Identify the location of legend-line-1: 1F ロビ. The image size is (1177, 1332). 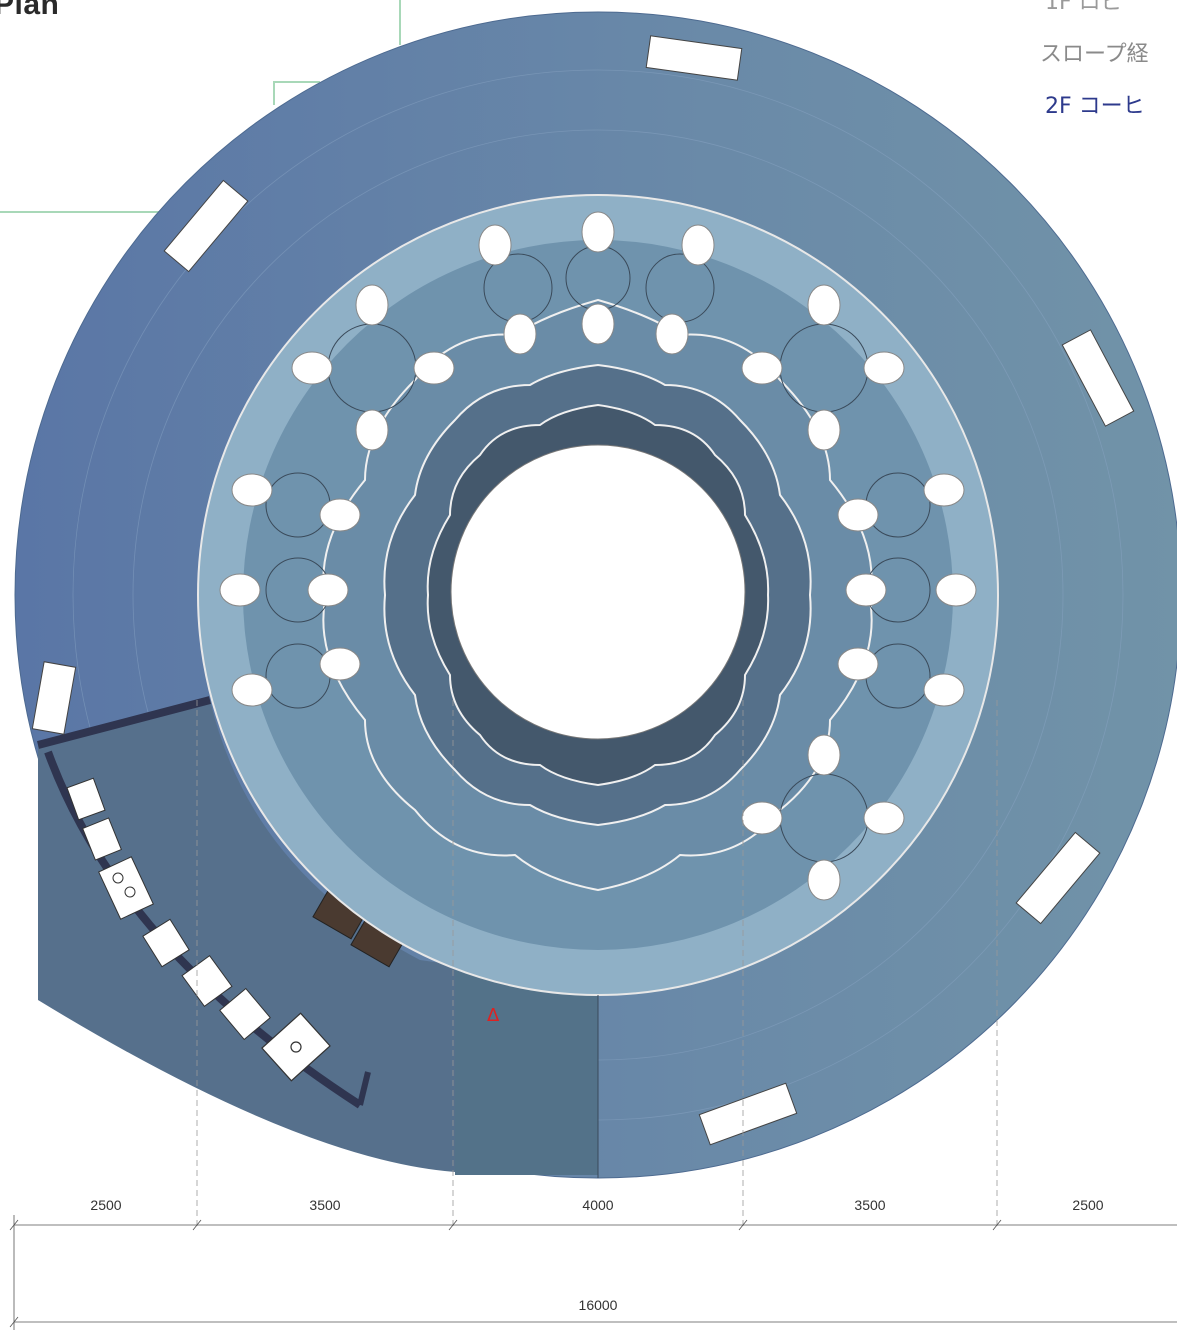
(1084, 7).